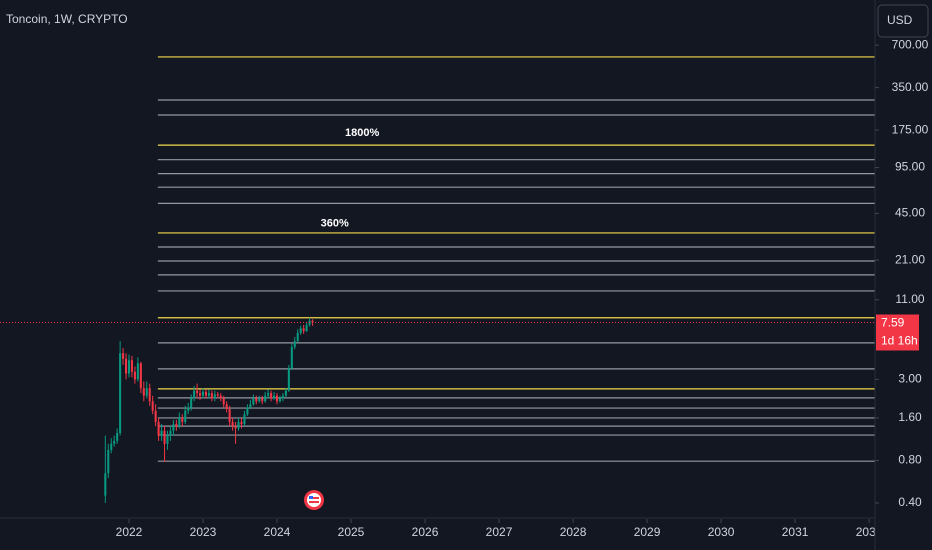  Describe the element at coordinates (499, 532) in the screenshot. I see `x-tick-label: 2027` at that location.